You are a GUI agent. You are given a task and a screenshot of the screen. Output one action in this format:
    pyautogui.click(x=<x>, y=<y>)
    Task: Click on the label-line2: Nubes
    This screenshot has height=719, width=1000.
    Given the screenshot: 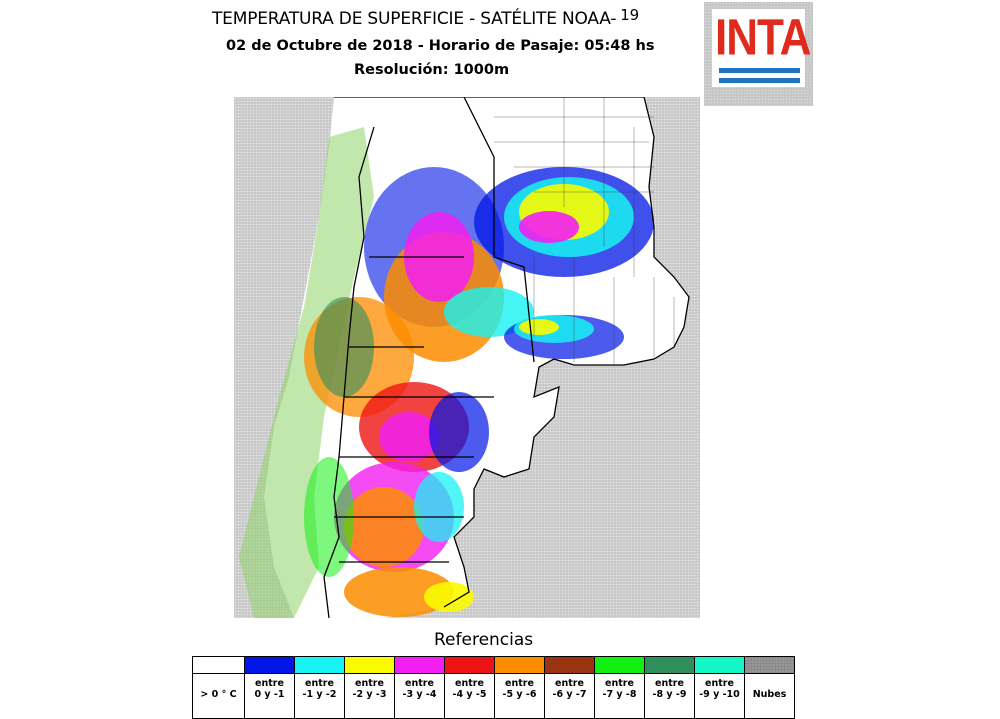 What is the action you would take?
    pyautogui.click(x=769, y=694)
    